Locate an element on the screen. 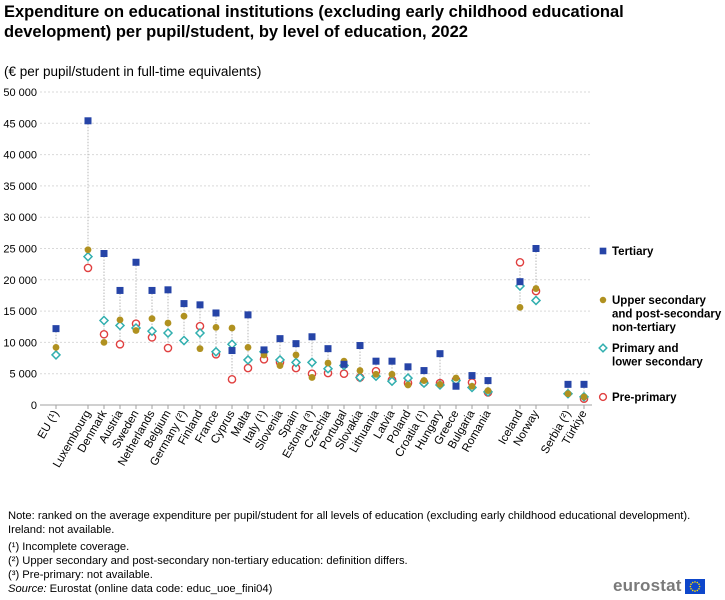 The image size is (725, 600). logo-text: eurostat is located at coordinates (647, 585).